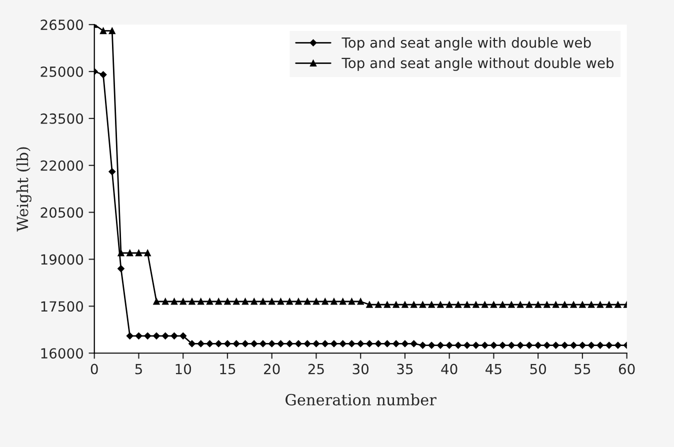  I want to click on x-tick-label: 25, so click(316, 369).